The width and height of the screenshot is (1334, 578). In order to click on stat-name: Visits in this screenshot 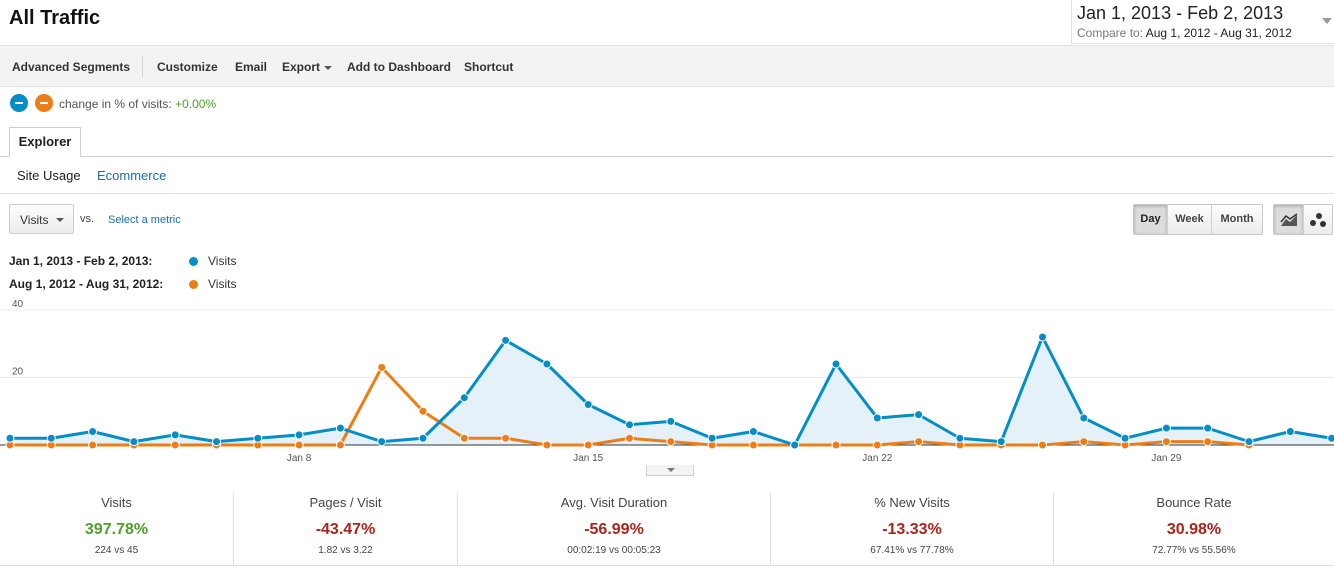, I will do `click(116, 502)`.